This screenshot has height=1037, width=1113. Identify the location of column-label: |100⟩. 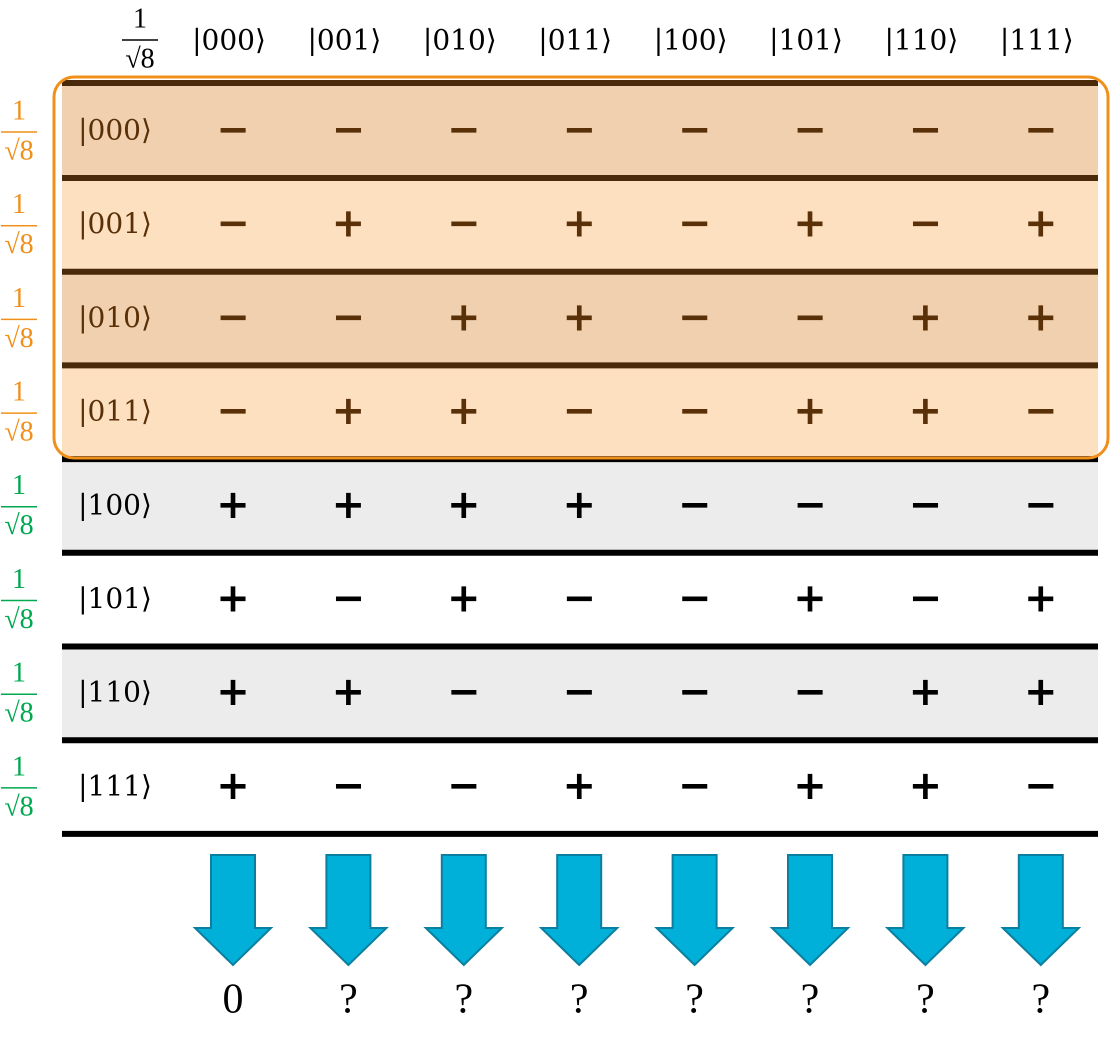
(691, 40).